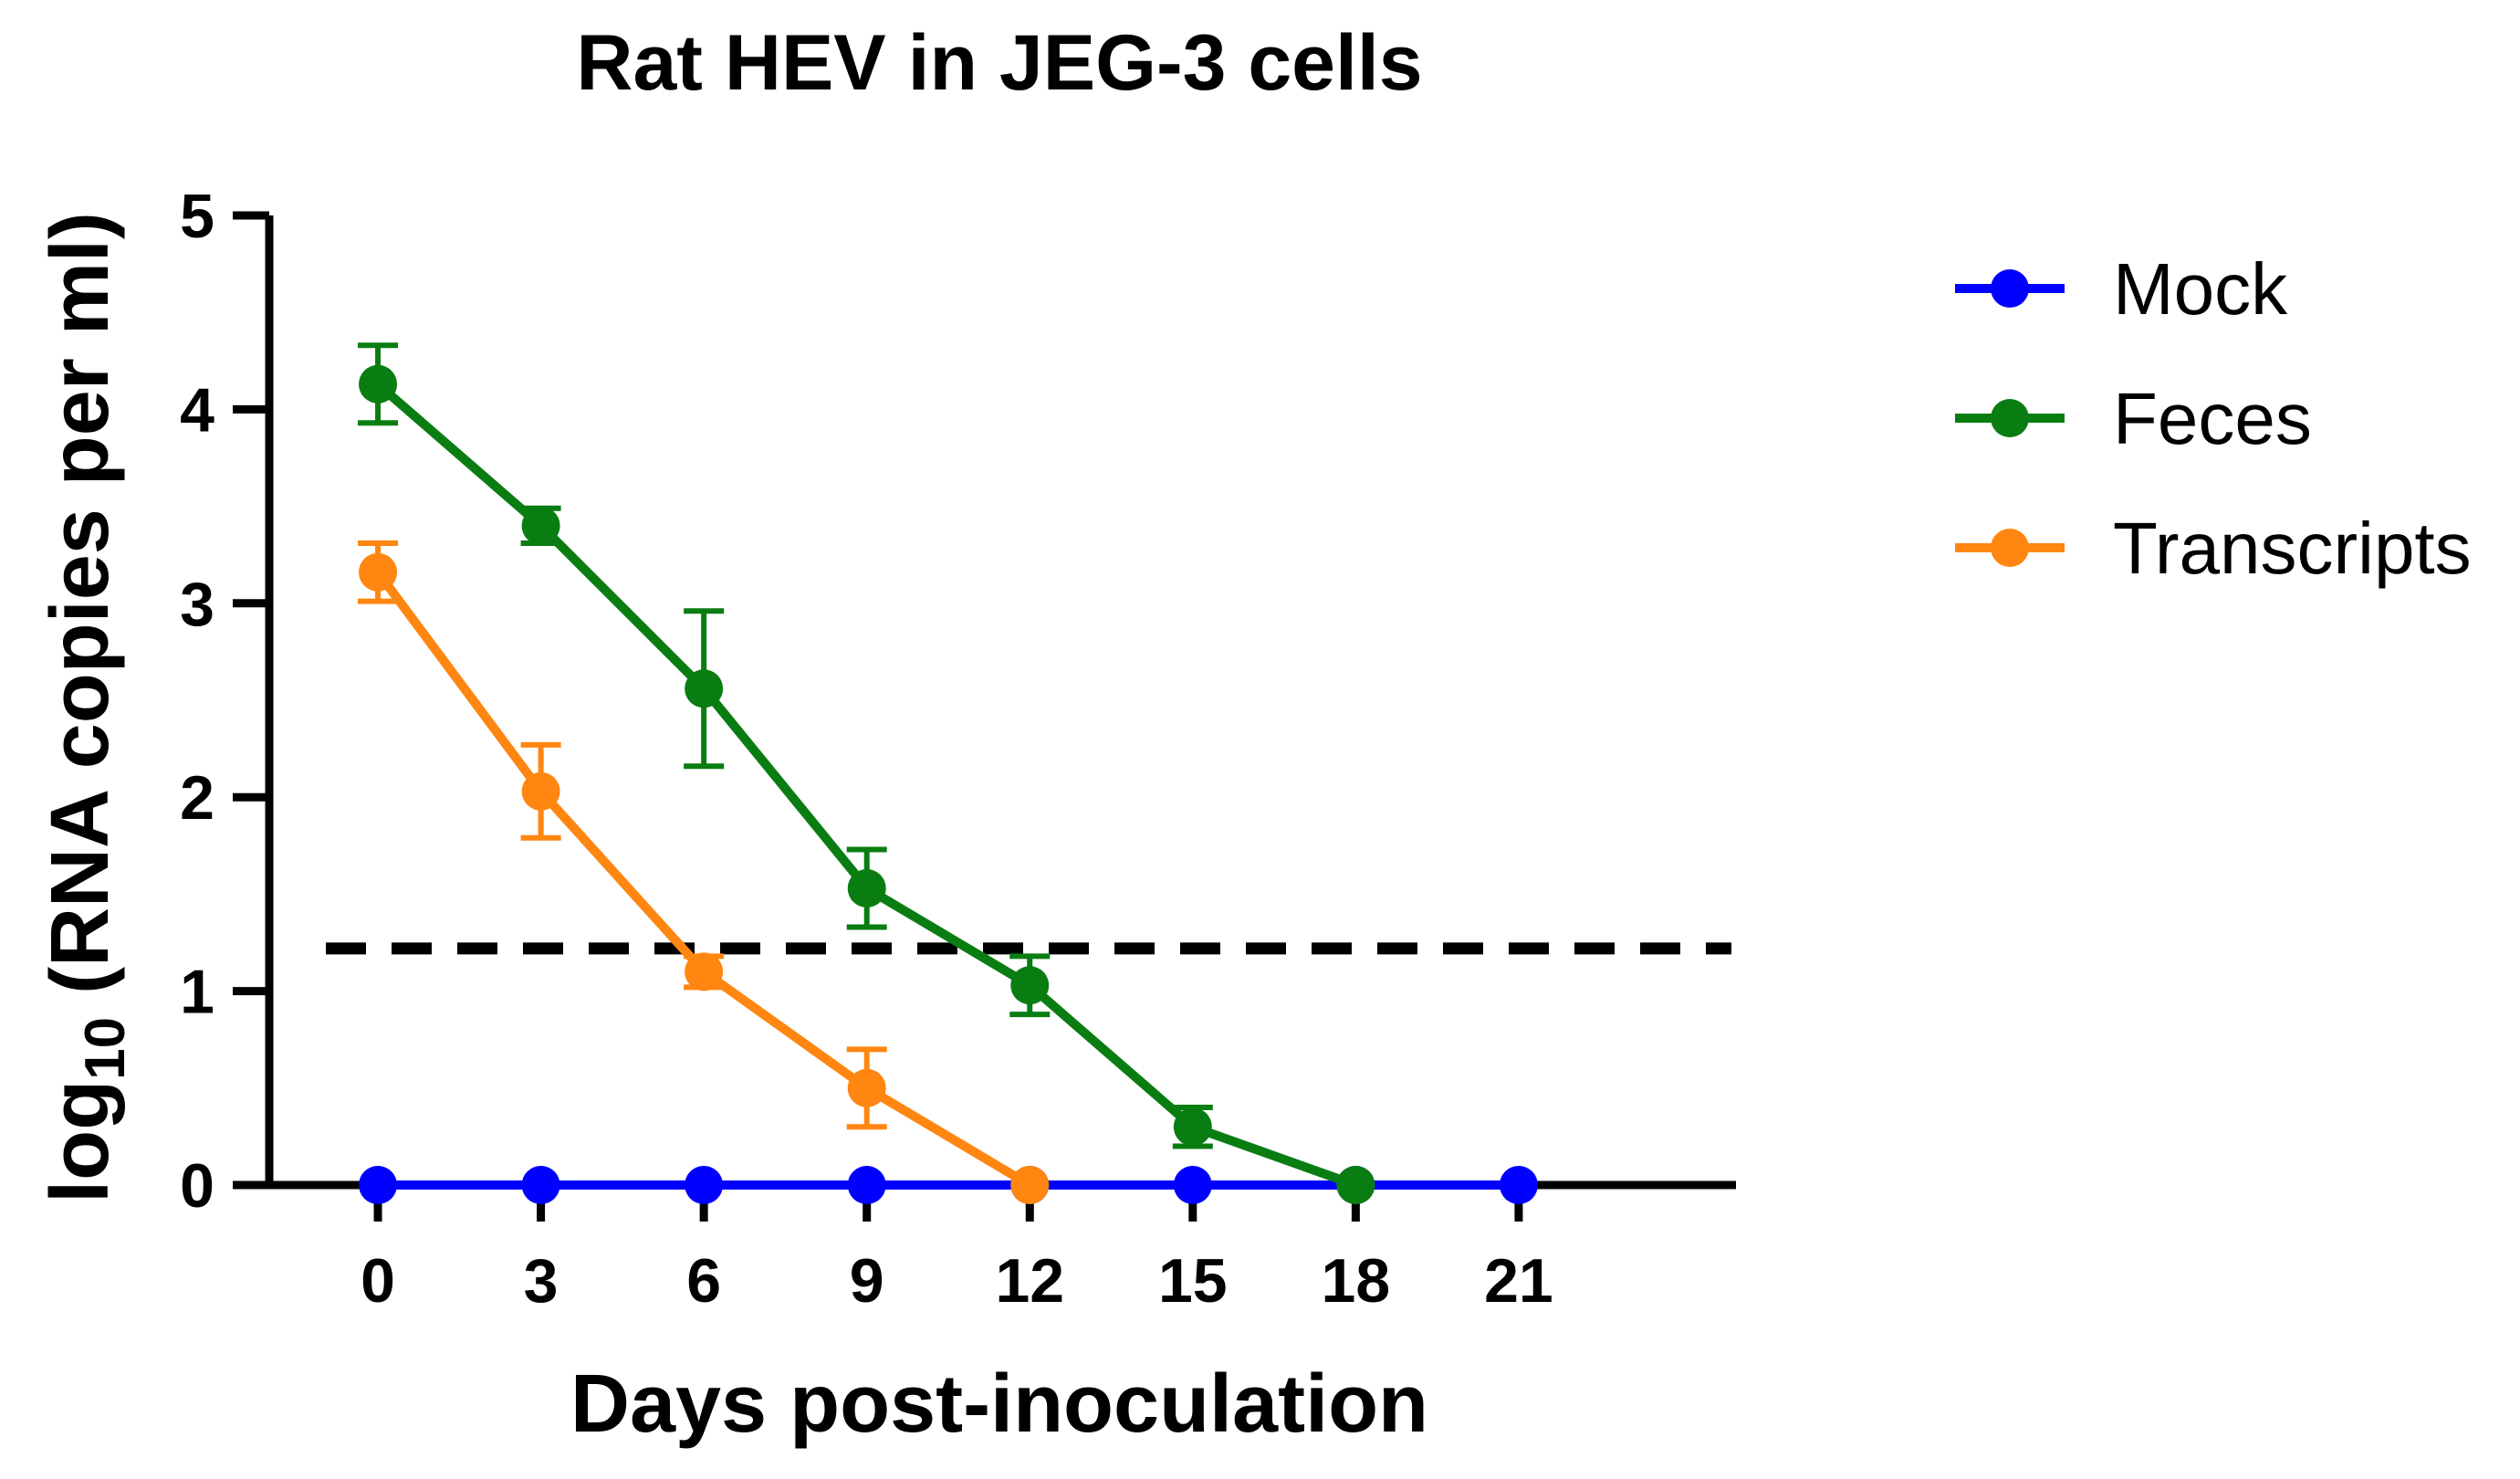  Describe the element at coordinates (704, 872) in the screenshot. I see `series-transcripts` at that location.